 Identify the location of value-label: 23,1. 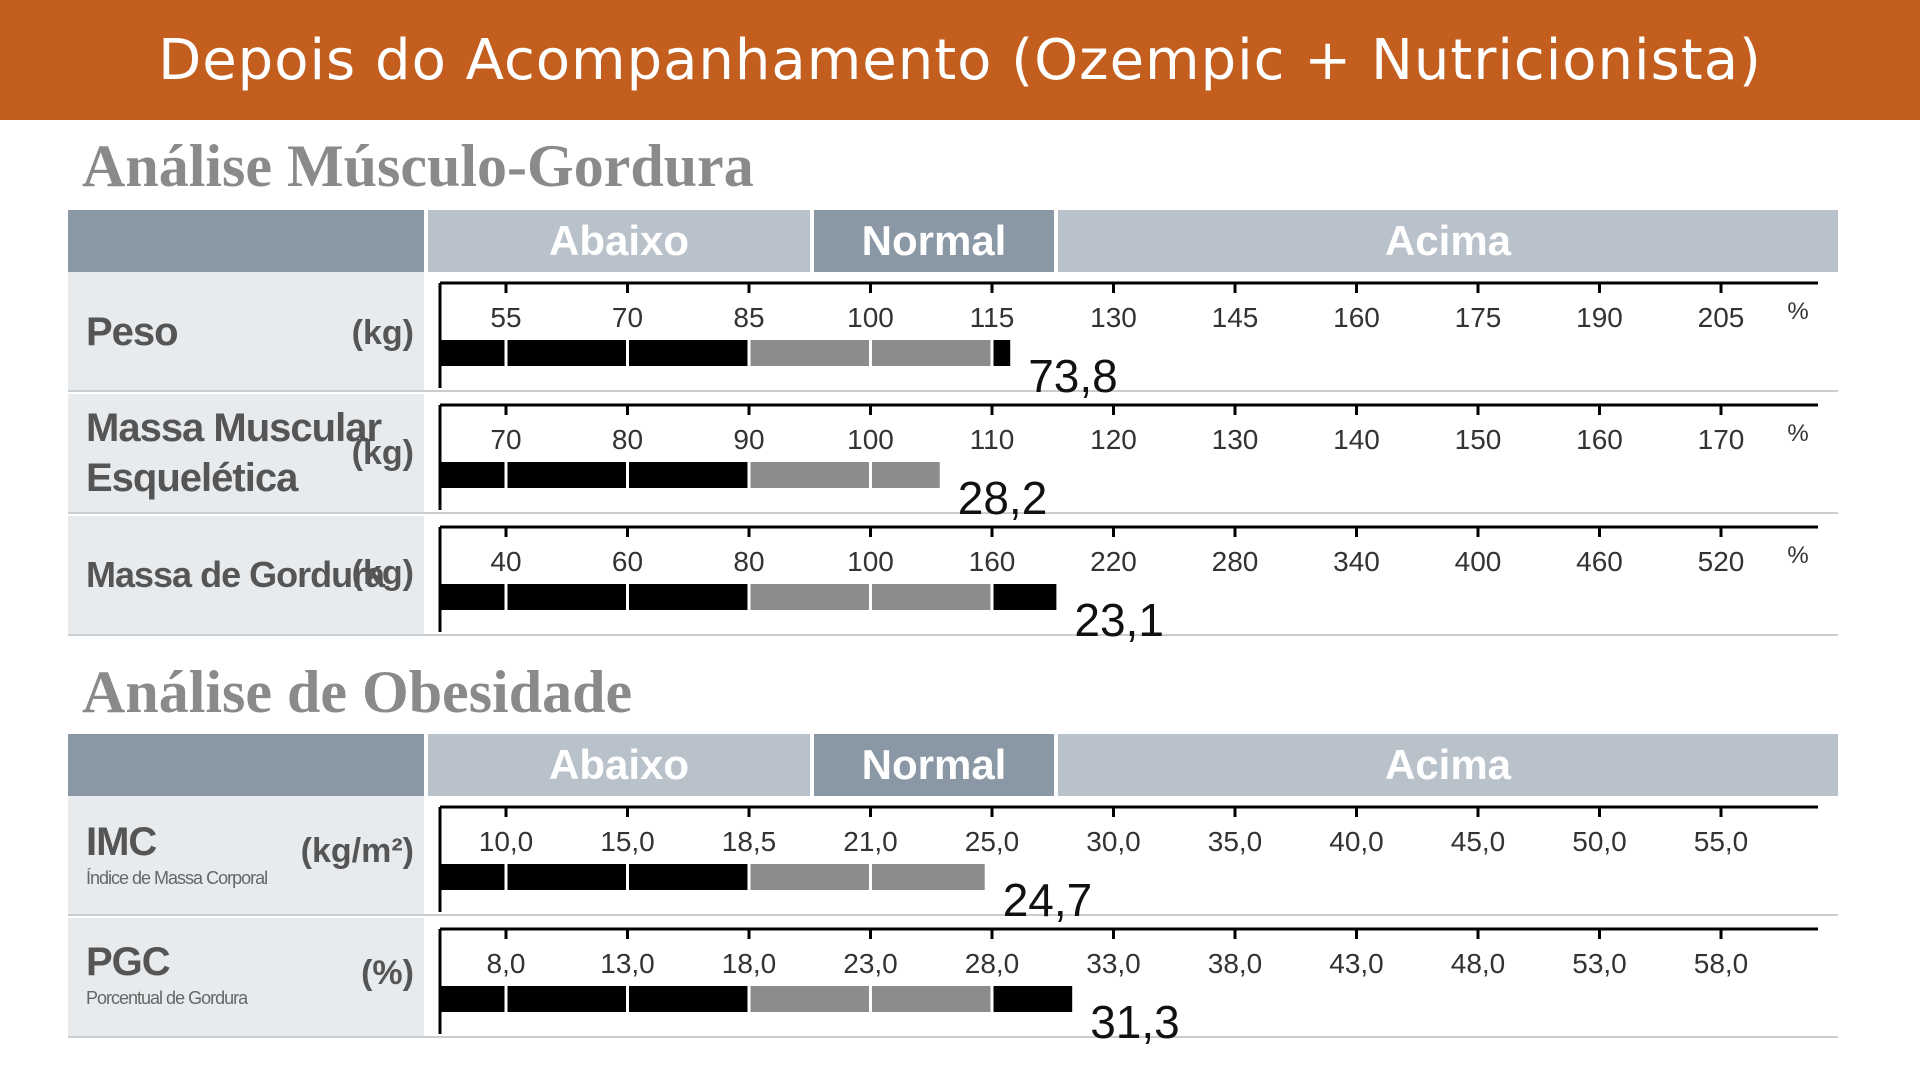
(1119, 620).